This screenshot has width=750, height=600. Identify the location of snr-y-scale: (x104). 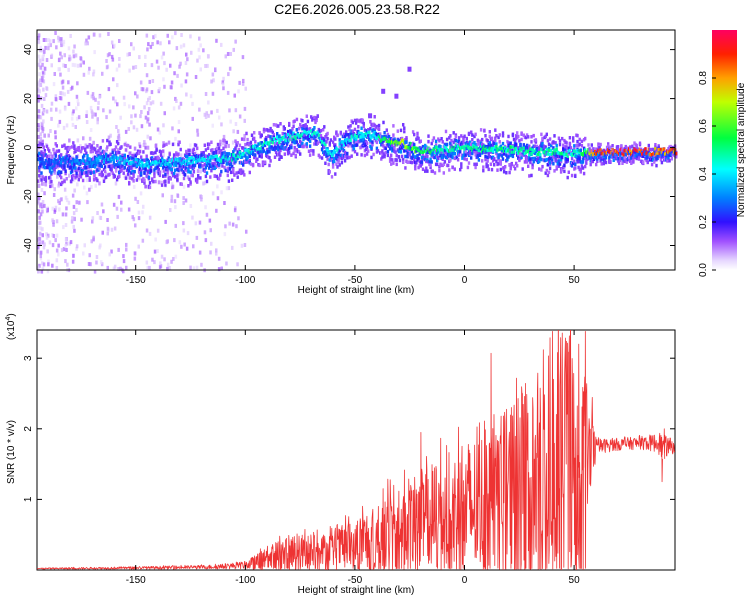
(11, 326).